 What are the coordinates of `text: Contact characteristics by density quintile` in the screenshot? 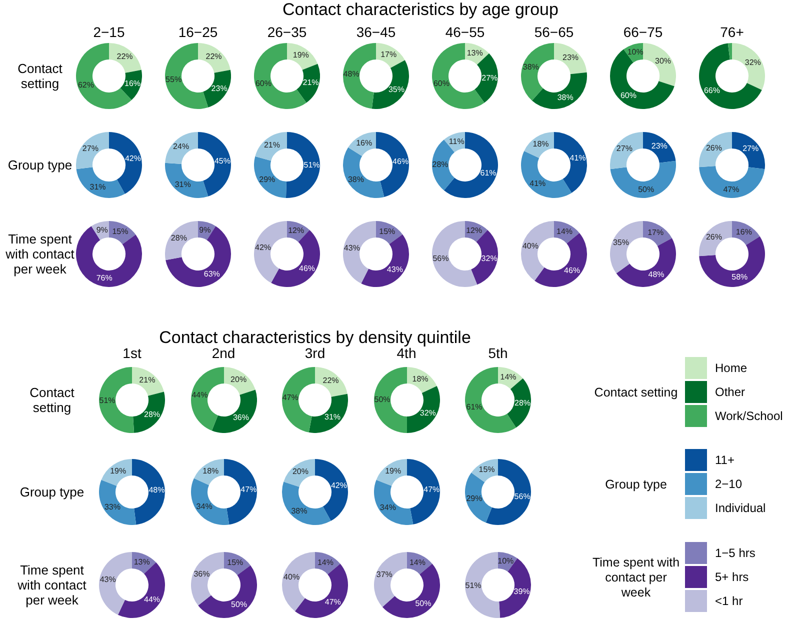 It's located at (315, 337).